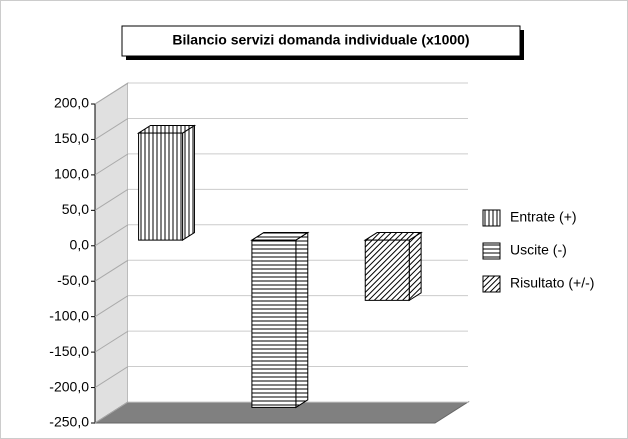 The image size is (628, 439). What do you see at coordinates (543, 217) in the screenshot?
I see `legend-label: Entrate (+)` at bounding box center [543, 217].